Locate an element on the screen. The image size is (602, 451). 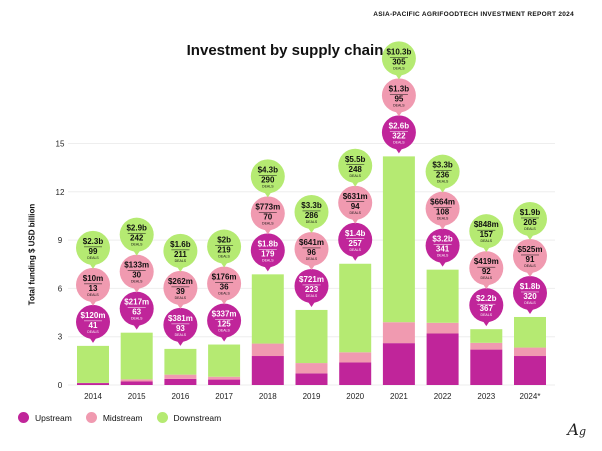
amount-label: $120m is located at coordinates (93, 315).